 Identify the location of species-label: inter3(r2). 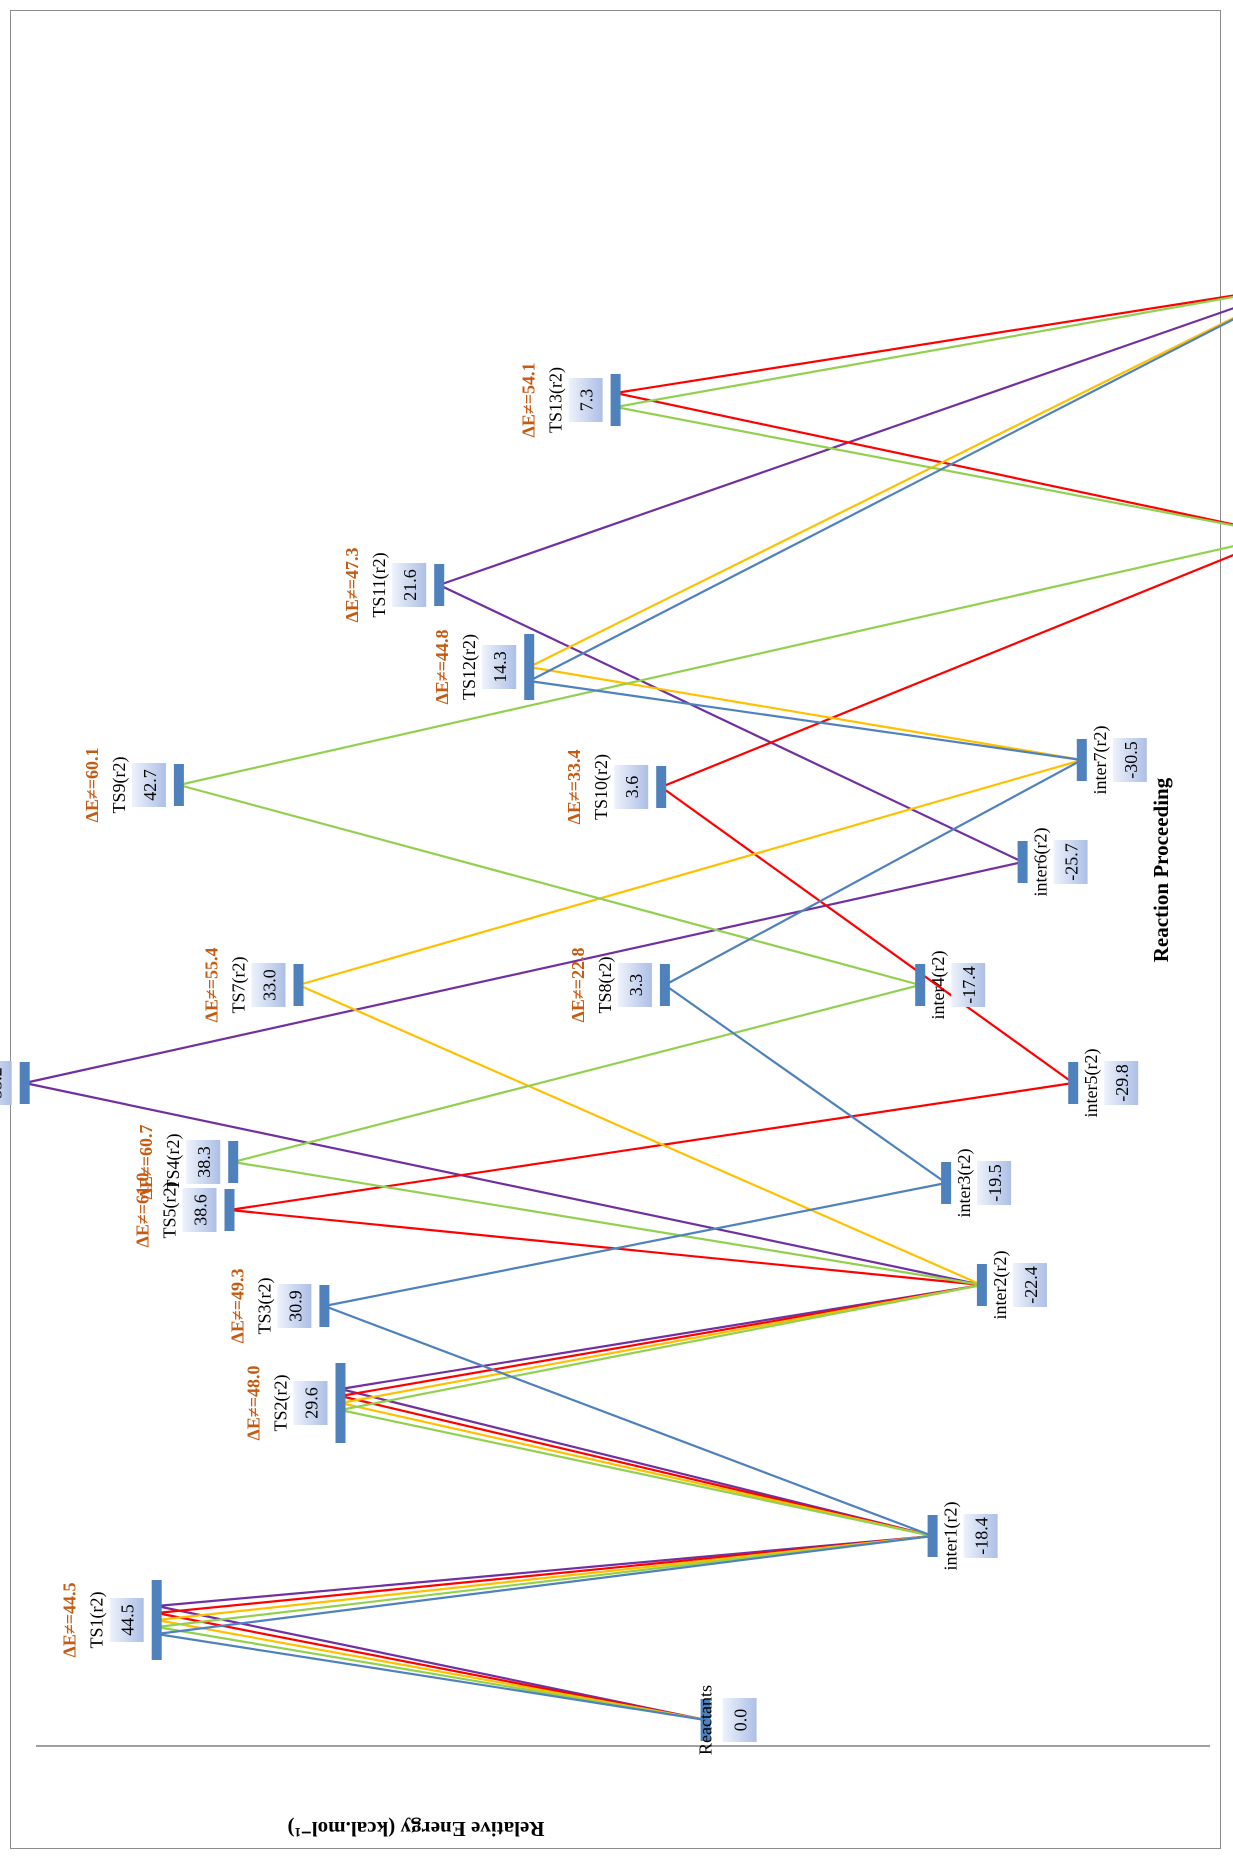
(964, 1183).